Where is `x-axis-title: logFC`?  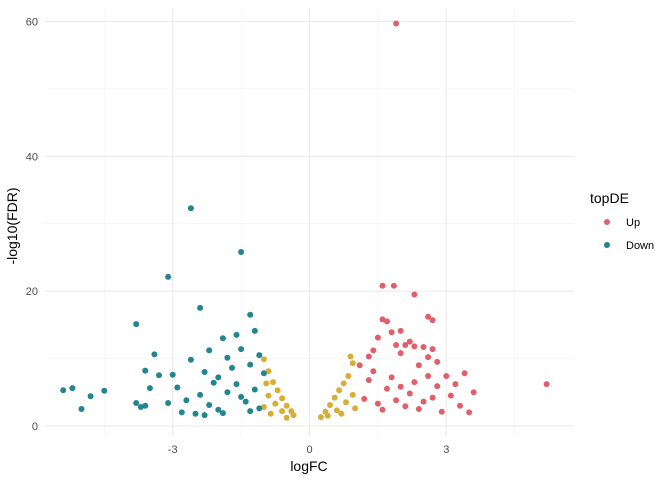 x-axis-title: logFC is located at coordinates (308, 466).